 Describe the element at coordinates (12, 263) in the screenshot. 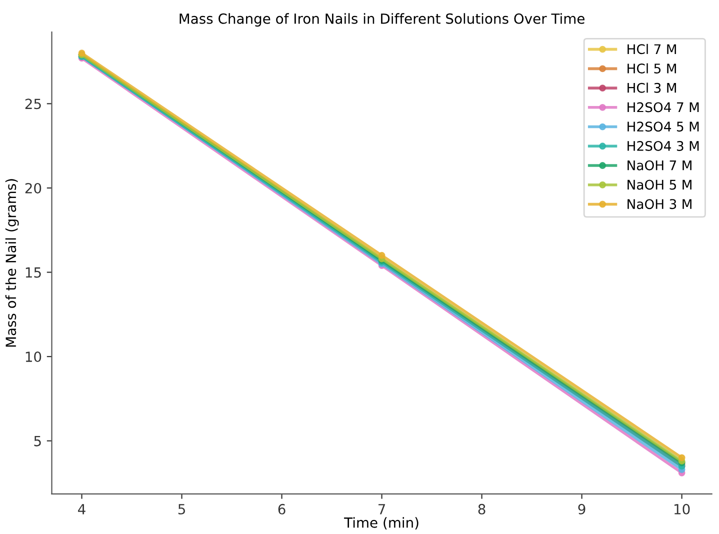

I see `y-axis-title: Mass of the Nail (grams)` at that location.